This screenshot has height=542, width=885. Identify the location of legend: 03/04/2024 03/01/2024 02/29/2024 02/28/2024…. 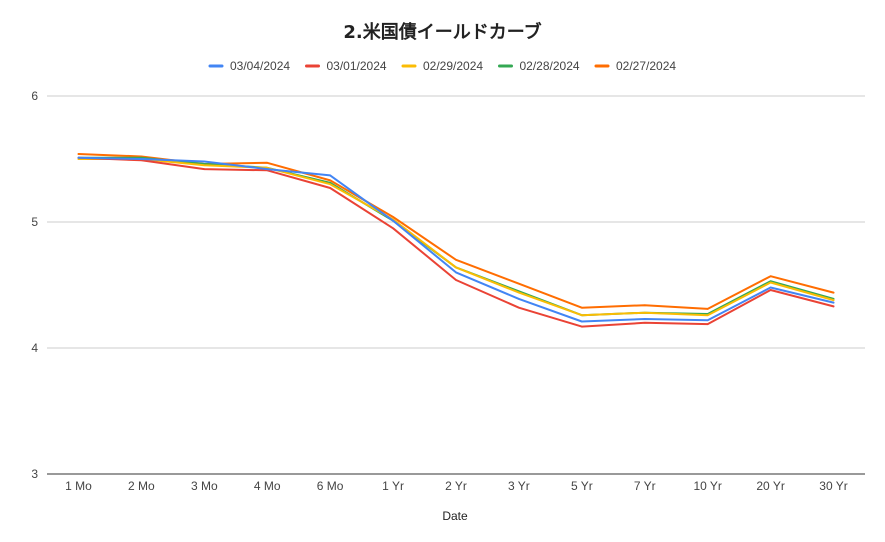
(442, 66).